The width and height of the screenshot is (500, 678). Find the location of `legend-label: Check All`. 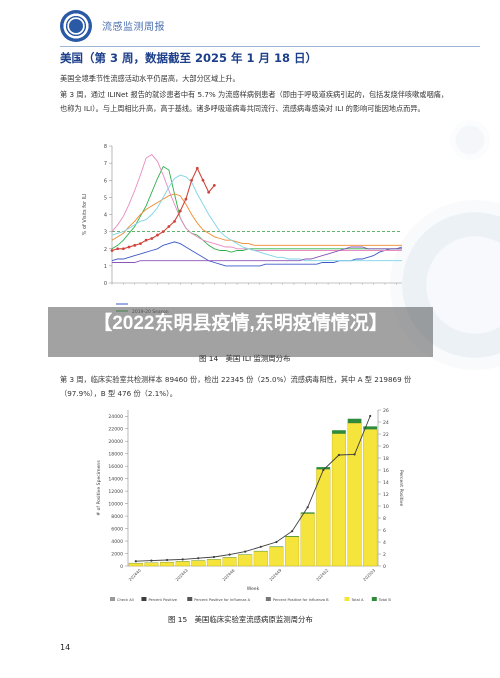

legend-label: Check All is located at coordinates (125, 600).